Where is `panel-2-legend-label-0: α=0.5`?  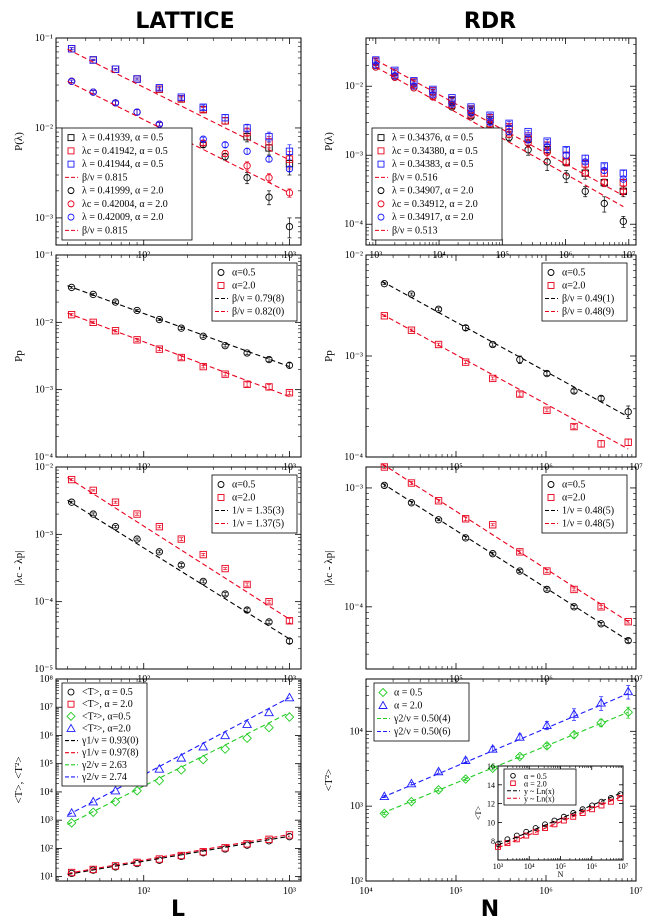
panel-2-legend-label-0: α=0.5 is located at coordinates (243, 273).